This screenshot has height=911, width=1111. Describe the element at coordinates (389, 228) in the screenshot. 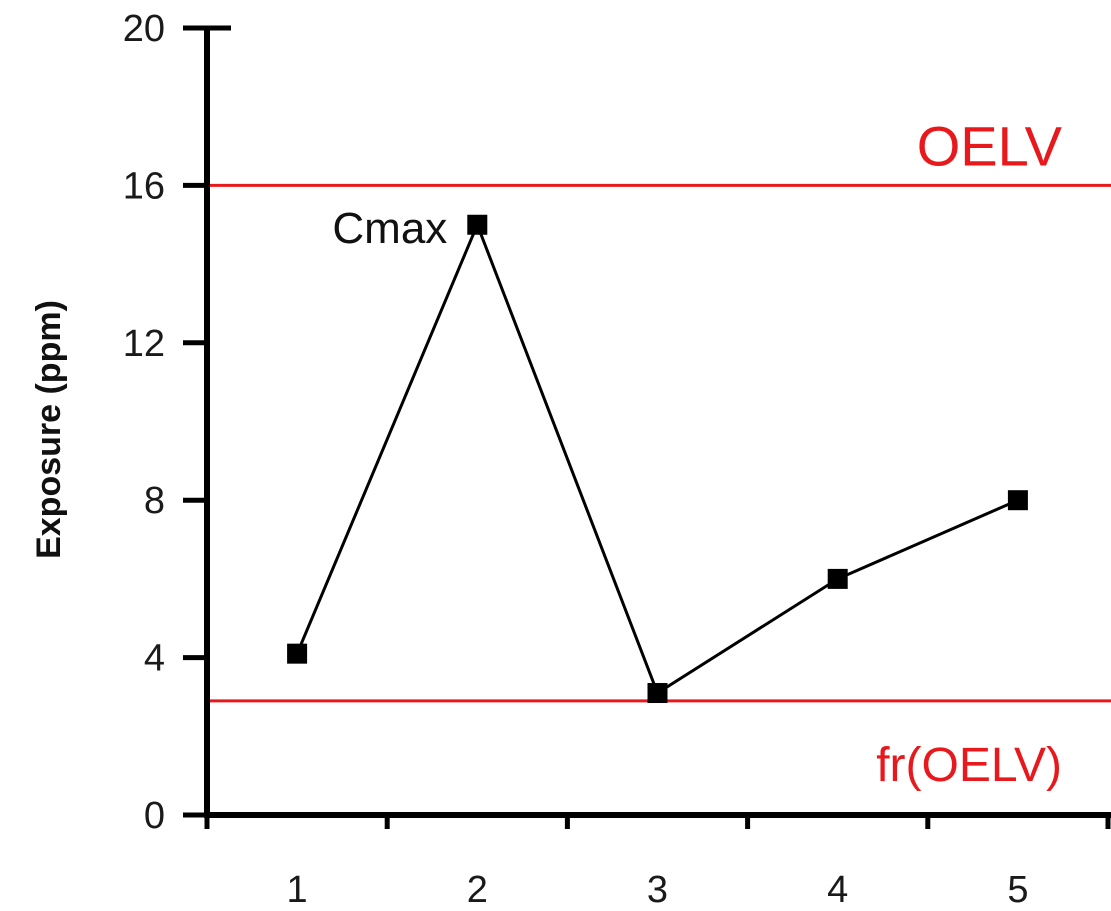

I see `annotation-label: Cmax` at that location.